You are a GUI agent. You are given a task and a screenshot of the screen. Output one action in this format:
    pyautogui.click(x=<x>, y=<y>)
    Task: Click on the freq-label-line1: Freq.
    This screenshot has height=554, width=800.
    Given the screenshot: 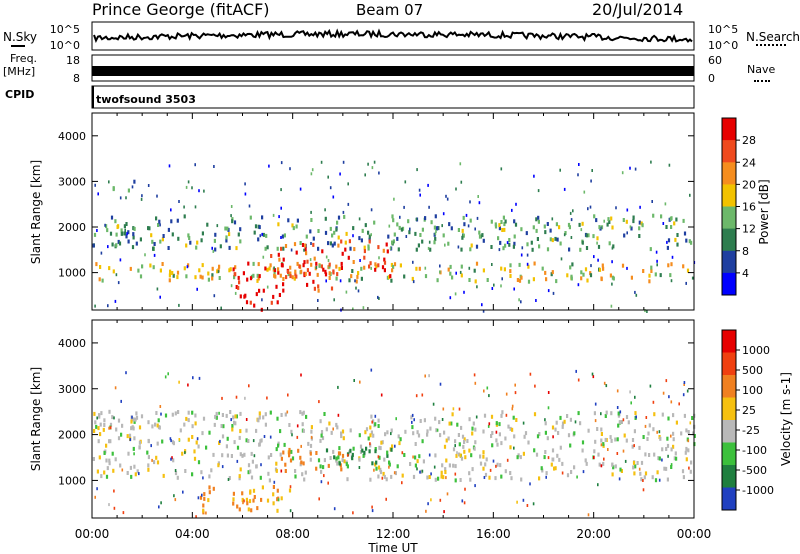 What is the action you would take?
    pyautogui.click(x=24, y=58)
    